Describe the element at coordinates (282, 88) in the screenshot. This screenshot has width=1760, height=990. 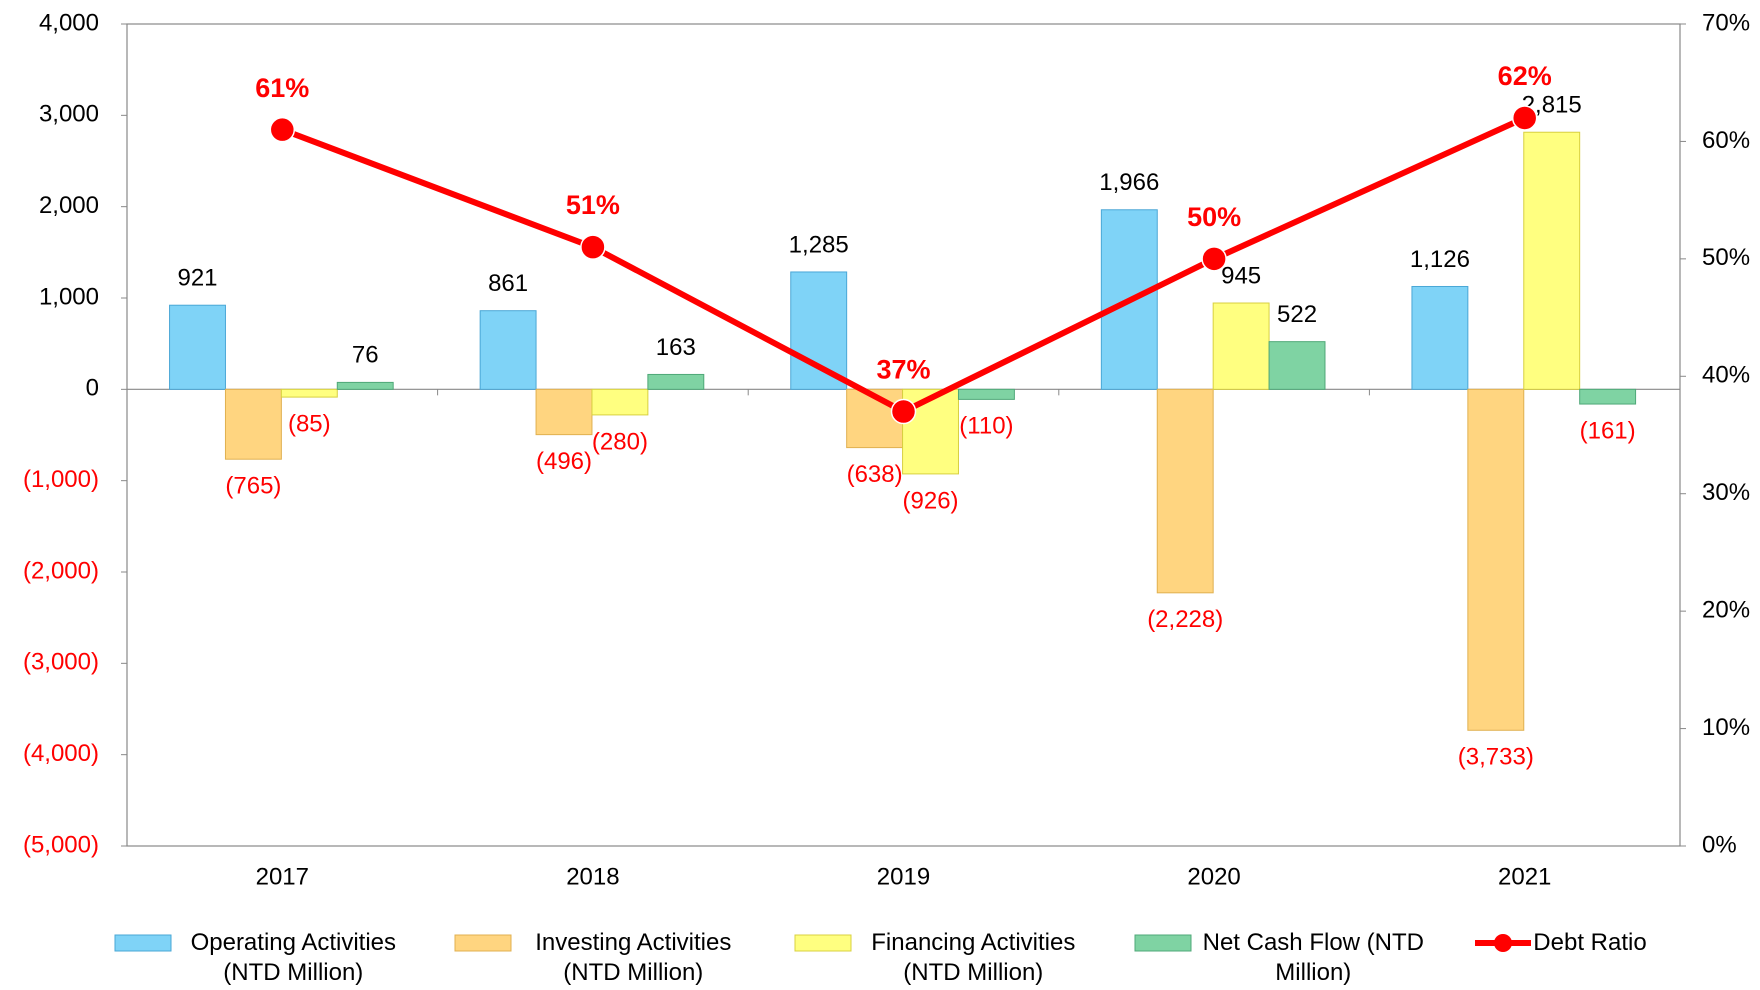
I see `data-label: 61%` at that location.